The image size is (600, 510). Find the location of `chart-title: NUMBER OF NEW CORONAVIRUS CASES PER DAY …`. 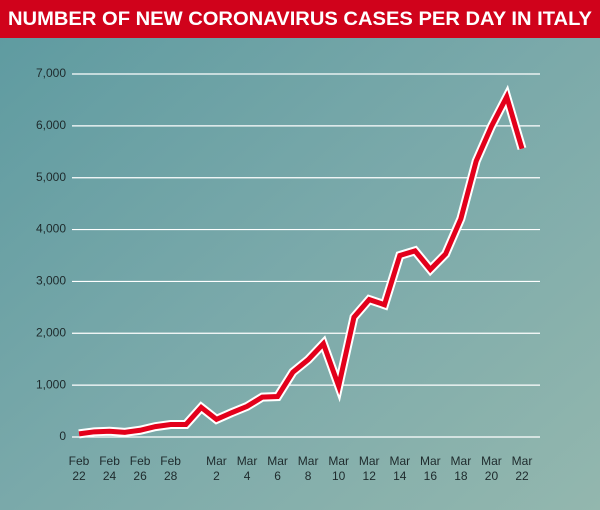

chart-title: NUMBER OF NEW CORONAVIRUS CASES PER DAY … is located at coordinates (300, 19).